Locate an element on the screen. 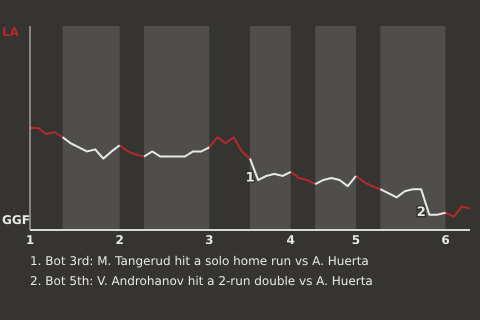 The width and height of the screenshot is (480, 320). text: 1. Bot 3rd: M. Tangerud hit a solo home run vs A. Huerta is located at coordinates (200, 261).